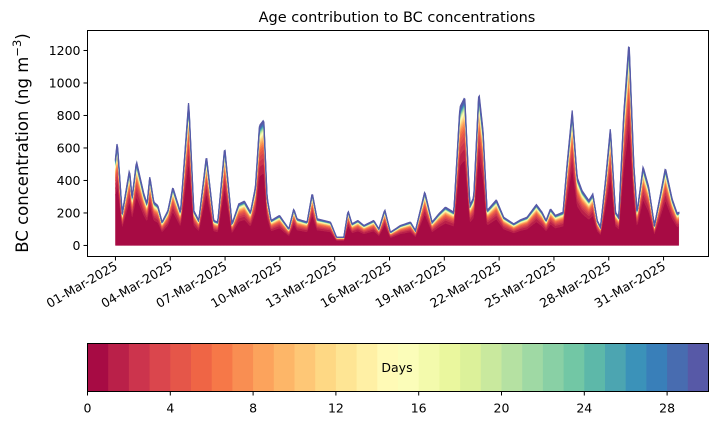 Image resolution: width=716 pixels, height=425 pixels. What do you see at coordinates (170, 408) in the screenshot?
I see `colorbar-tick-label: 4` at bounding box center [170, 408].